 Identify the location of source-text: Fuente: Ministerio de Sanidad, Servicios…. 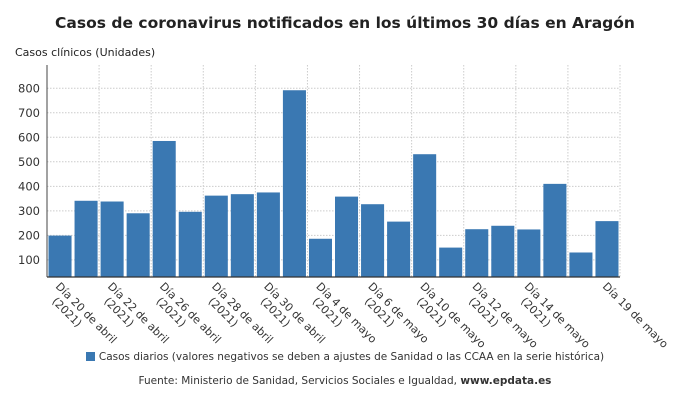
(299, 381).